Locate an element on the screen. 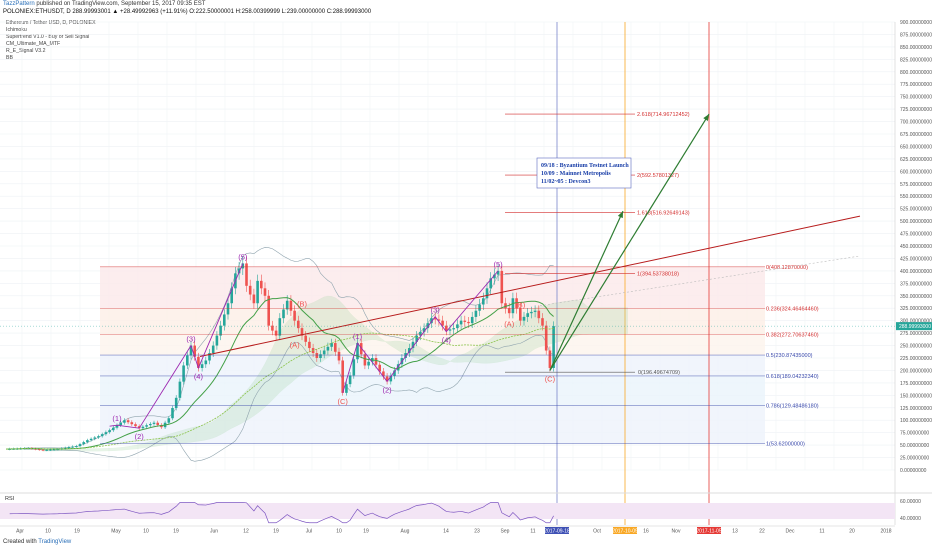 The width and height of the screenshot is (932, 550). x-tick-label: 13 is located at coordinates (735, 532).